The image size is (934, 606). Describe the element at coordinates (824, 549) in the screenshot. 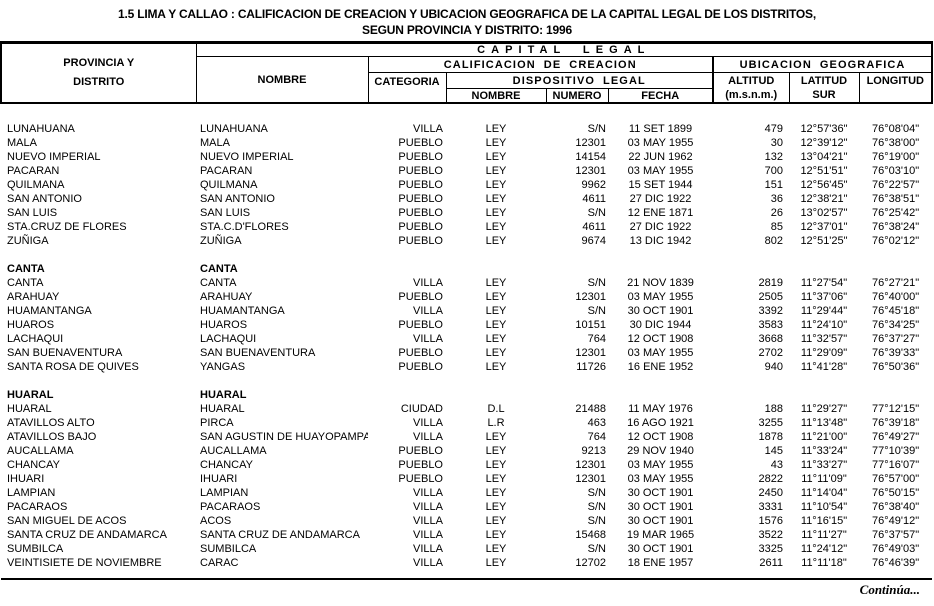

I see `cell-latitud: 11°24'12"` at that location.